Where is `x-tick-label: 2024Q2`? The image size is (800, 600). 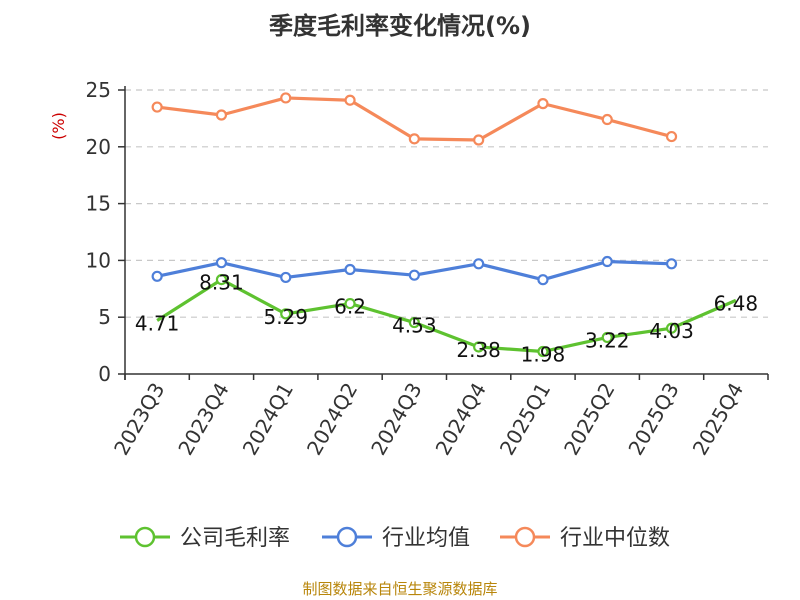 x-tick-label: 2024Q2 is located at coordinates (332, 419).